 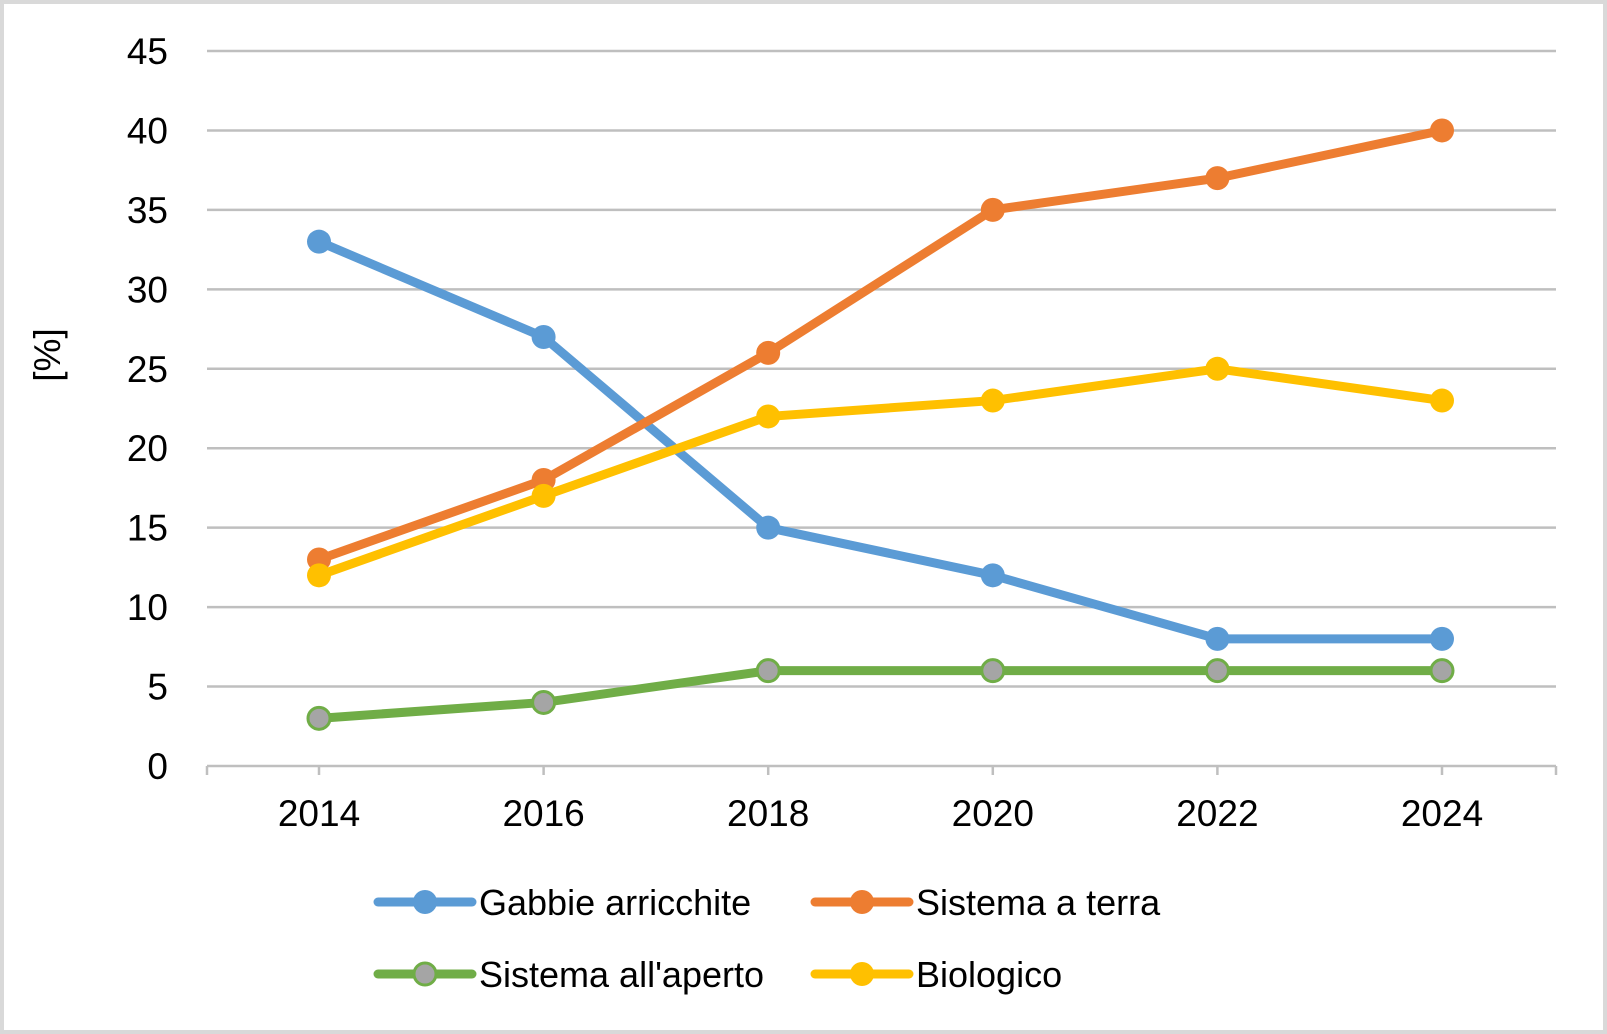 I want to click on legend-label: Sistema a terra, so click(x=1038, y=902).